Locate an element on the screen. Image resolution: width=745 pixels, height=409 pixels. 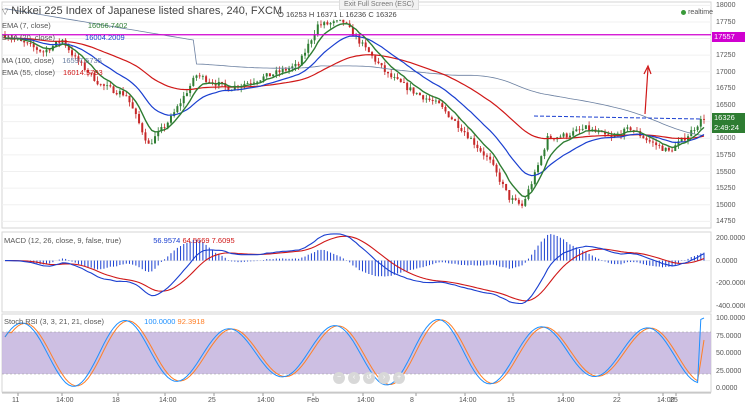
indicator-ema20: EMA (20, close) 16004.2009 is located at coordinates (63, 37).